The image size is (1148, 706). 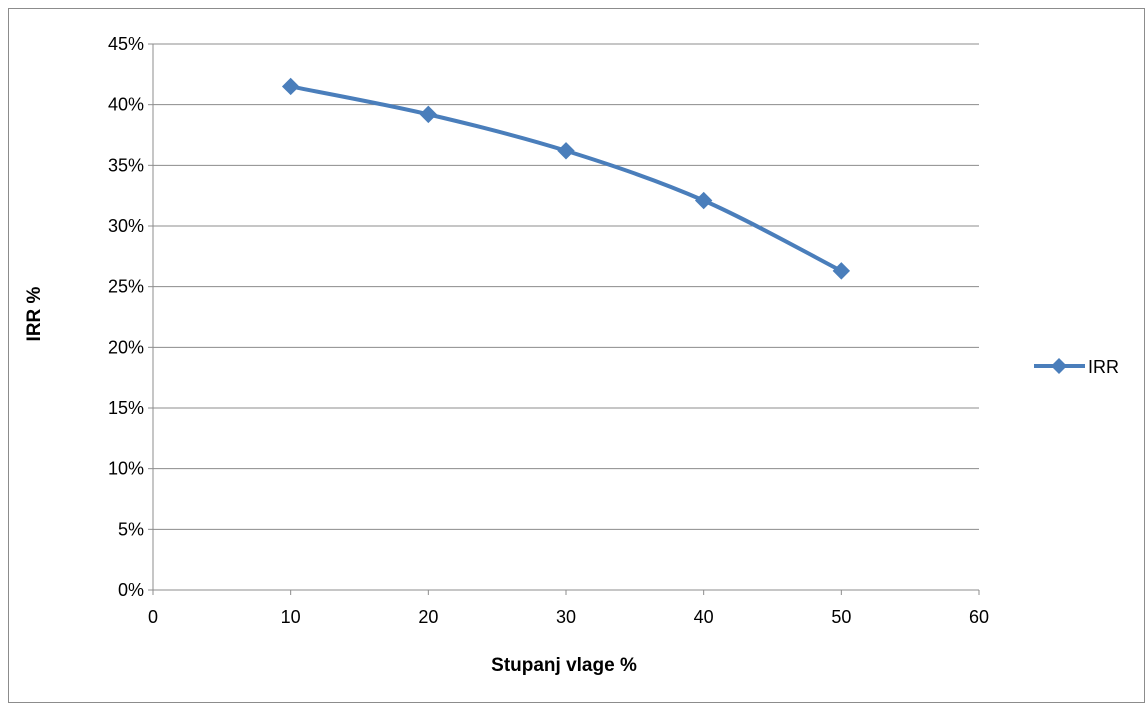 What do you see at coordinates (1076, 367) in the screenshot?
I see `legend: IRR` at bounding box center [1076, 367].